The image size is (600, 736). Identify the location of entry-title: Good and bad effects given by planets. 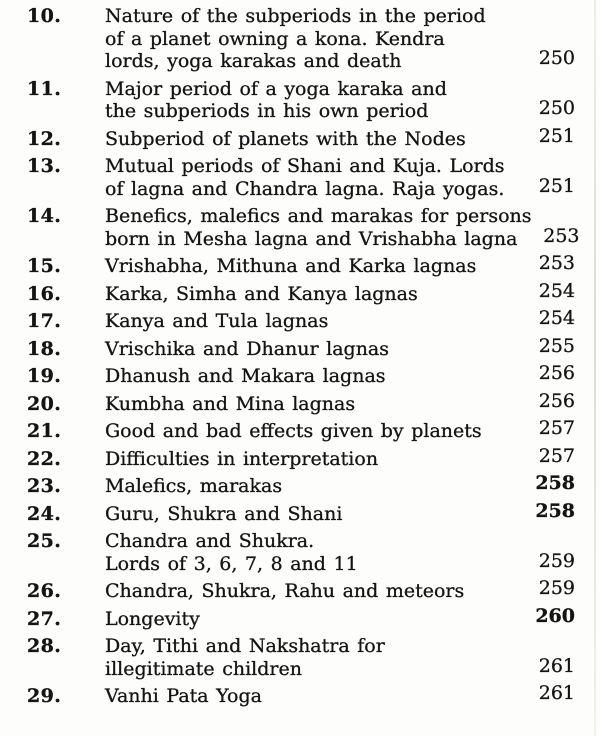
(316, 431).